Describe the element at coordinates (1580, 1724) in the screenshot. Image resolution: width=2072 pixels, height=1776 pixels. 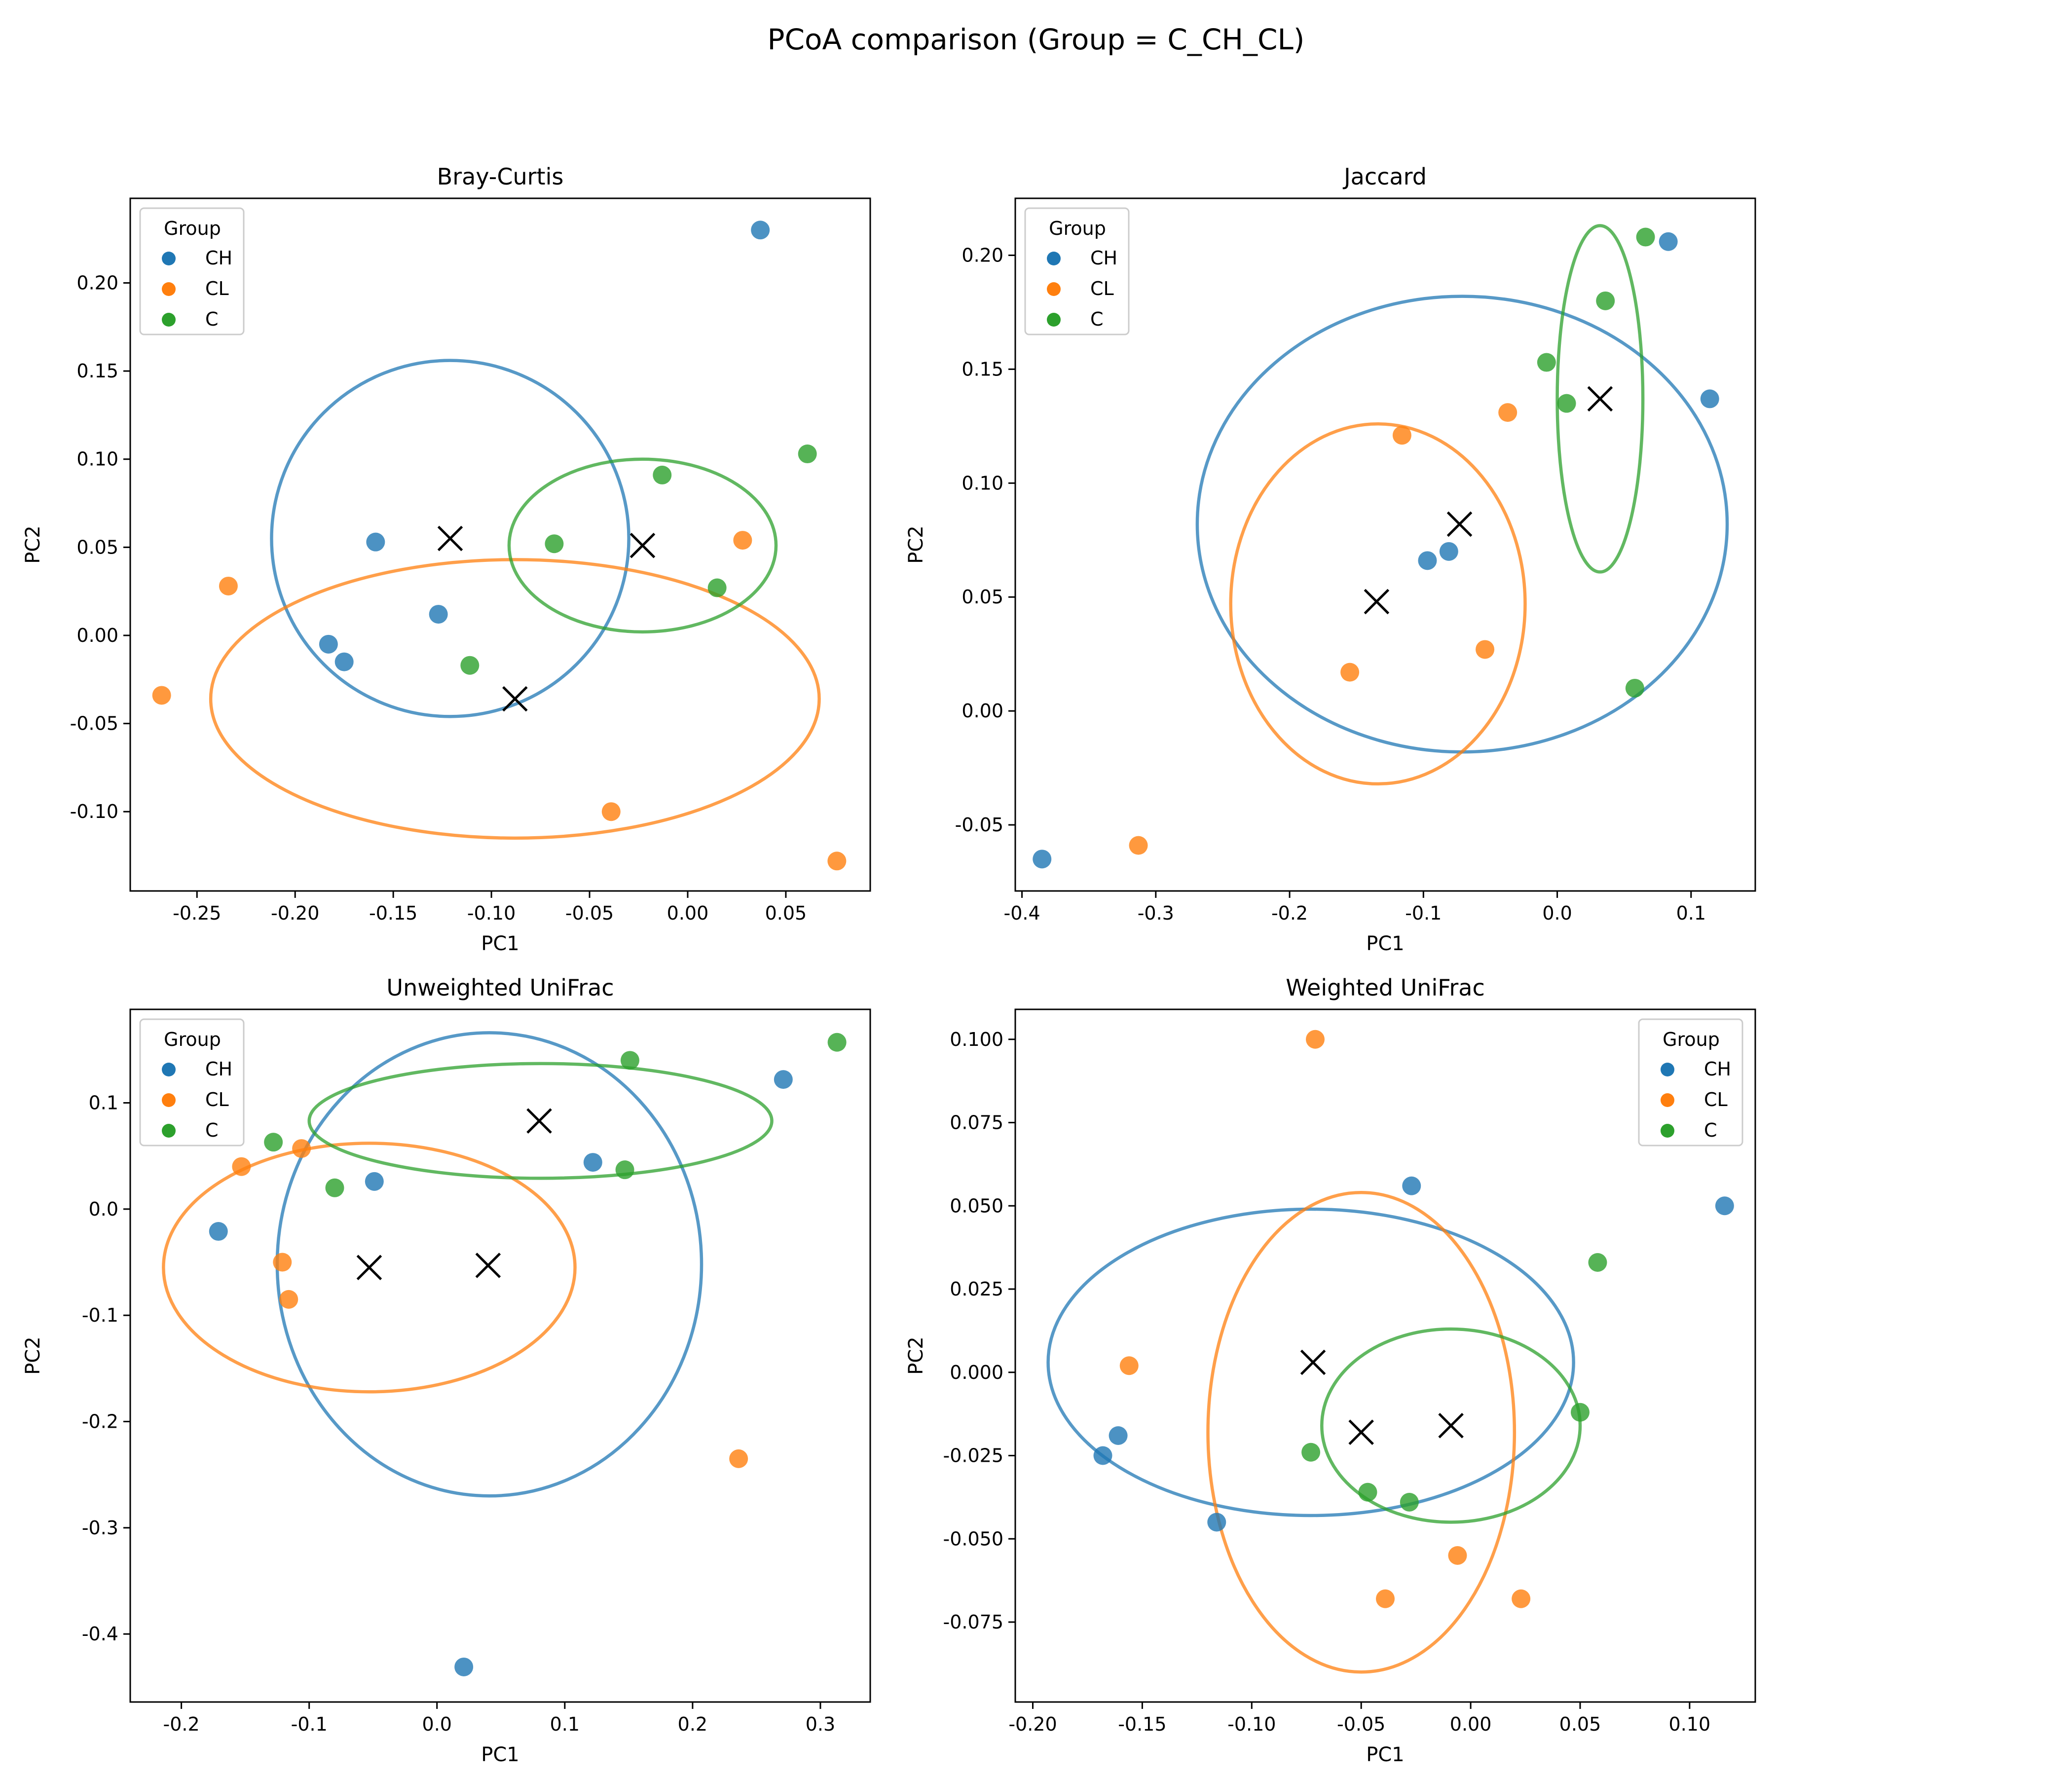
I see `chart-weighted-unifrac-xtick-label: 0.05` at that location.